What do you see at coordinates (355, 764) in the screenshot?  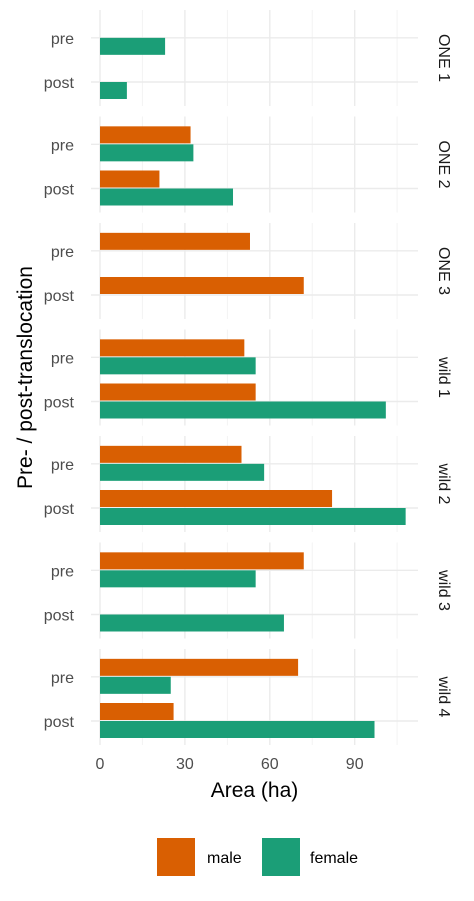 I see `x-tick-label: 90` at bounding box center [355, 764].